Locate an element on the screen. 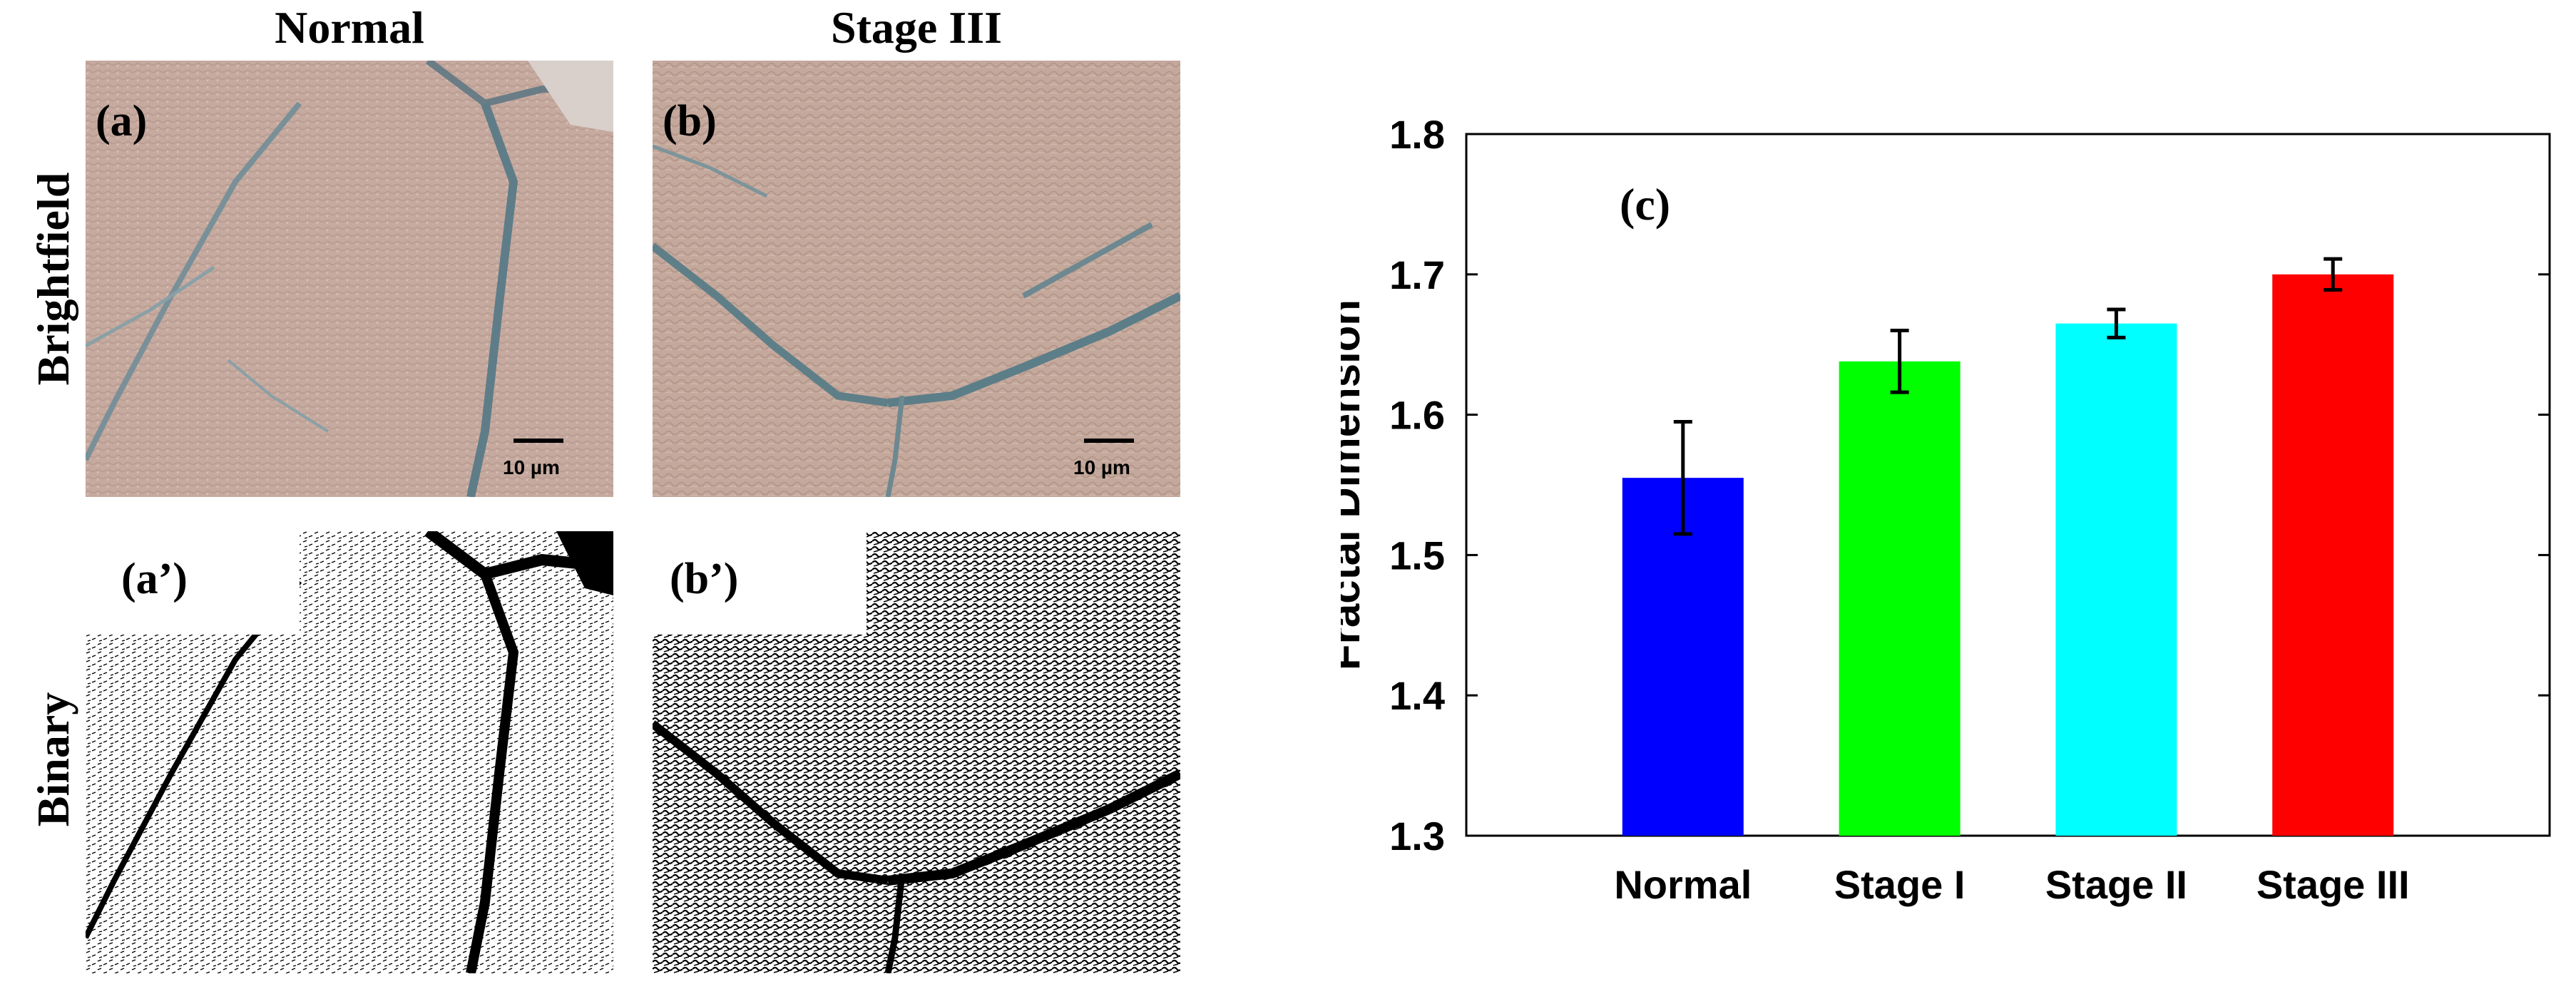 This screenshot has width=2576, height=989. scale-bar-label-a: 10 µm is located at coordinates (532, 467).